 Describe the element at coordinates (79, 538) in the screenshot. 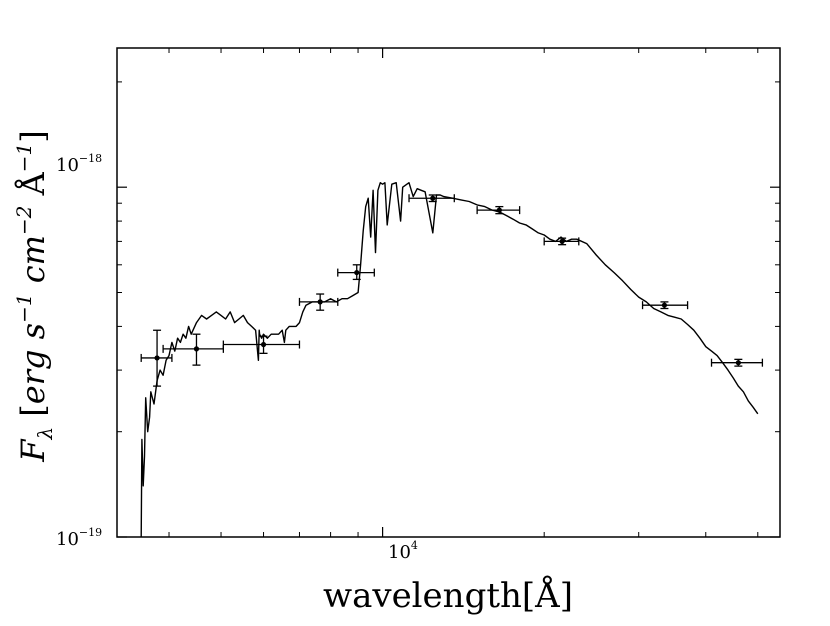

I see `ytick-label-1e-19: 10−19` at that location.